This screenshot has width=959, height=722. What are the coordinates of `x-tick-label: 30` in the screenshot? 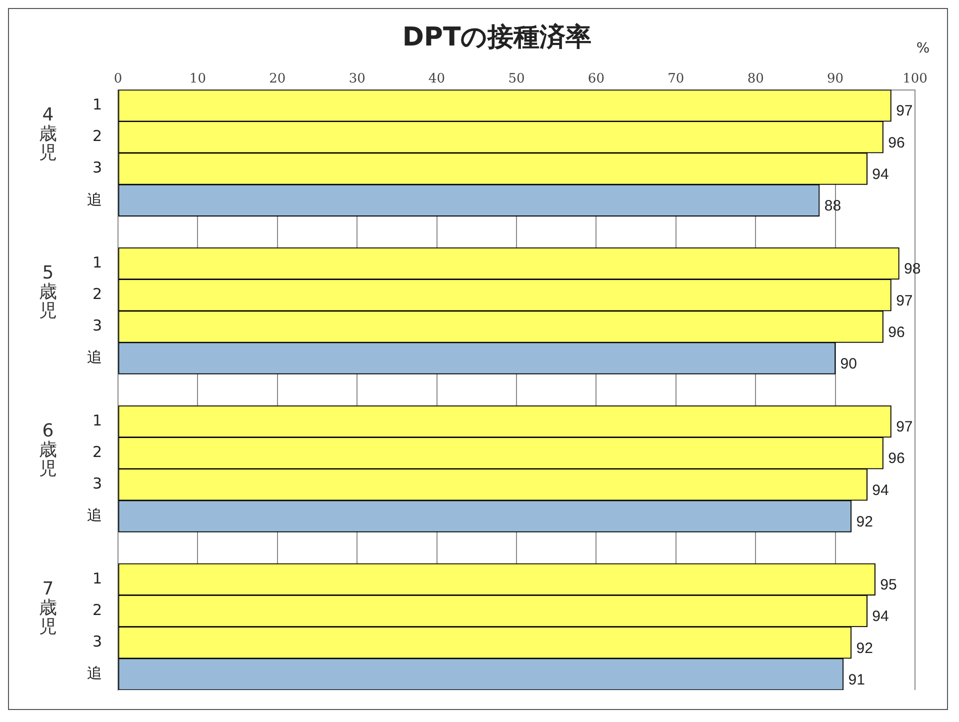 It's located at (357, 78).